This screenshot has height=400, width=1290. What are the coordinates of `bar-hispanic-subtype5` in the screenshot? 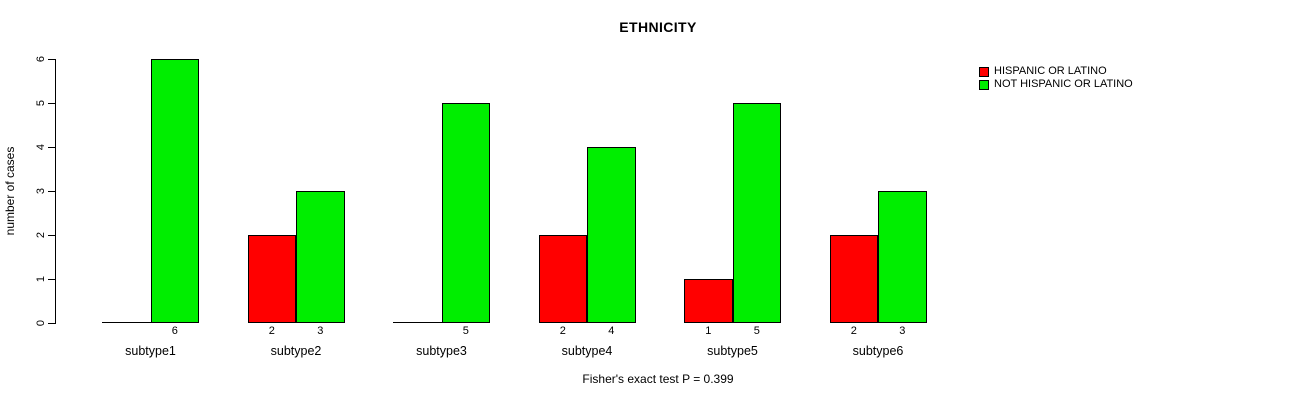 It's located at (708, 301).